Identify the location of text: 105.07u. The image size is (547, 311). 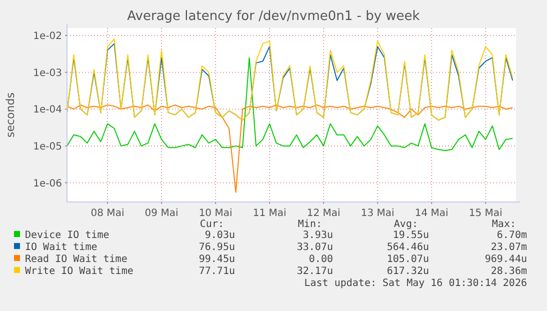
(407, 259).